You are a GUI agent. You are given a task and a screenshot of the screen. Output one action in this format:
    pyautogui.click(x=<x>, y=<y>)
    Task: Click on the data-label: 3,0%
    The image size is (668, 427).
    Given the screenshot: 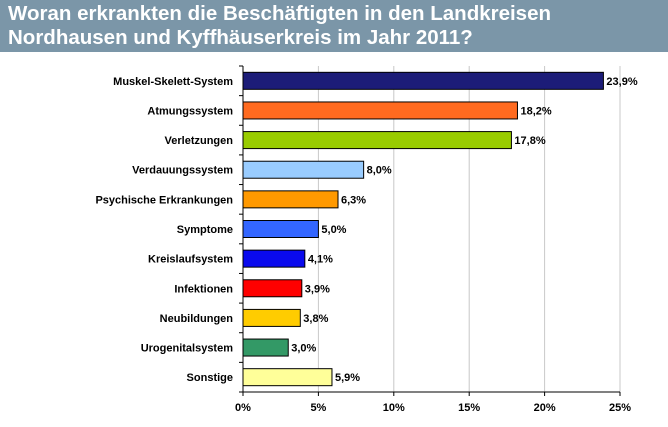 What is the action you would take?
    pyautogui.click(x=303, y=349)
    